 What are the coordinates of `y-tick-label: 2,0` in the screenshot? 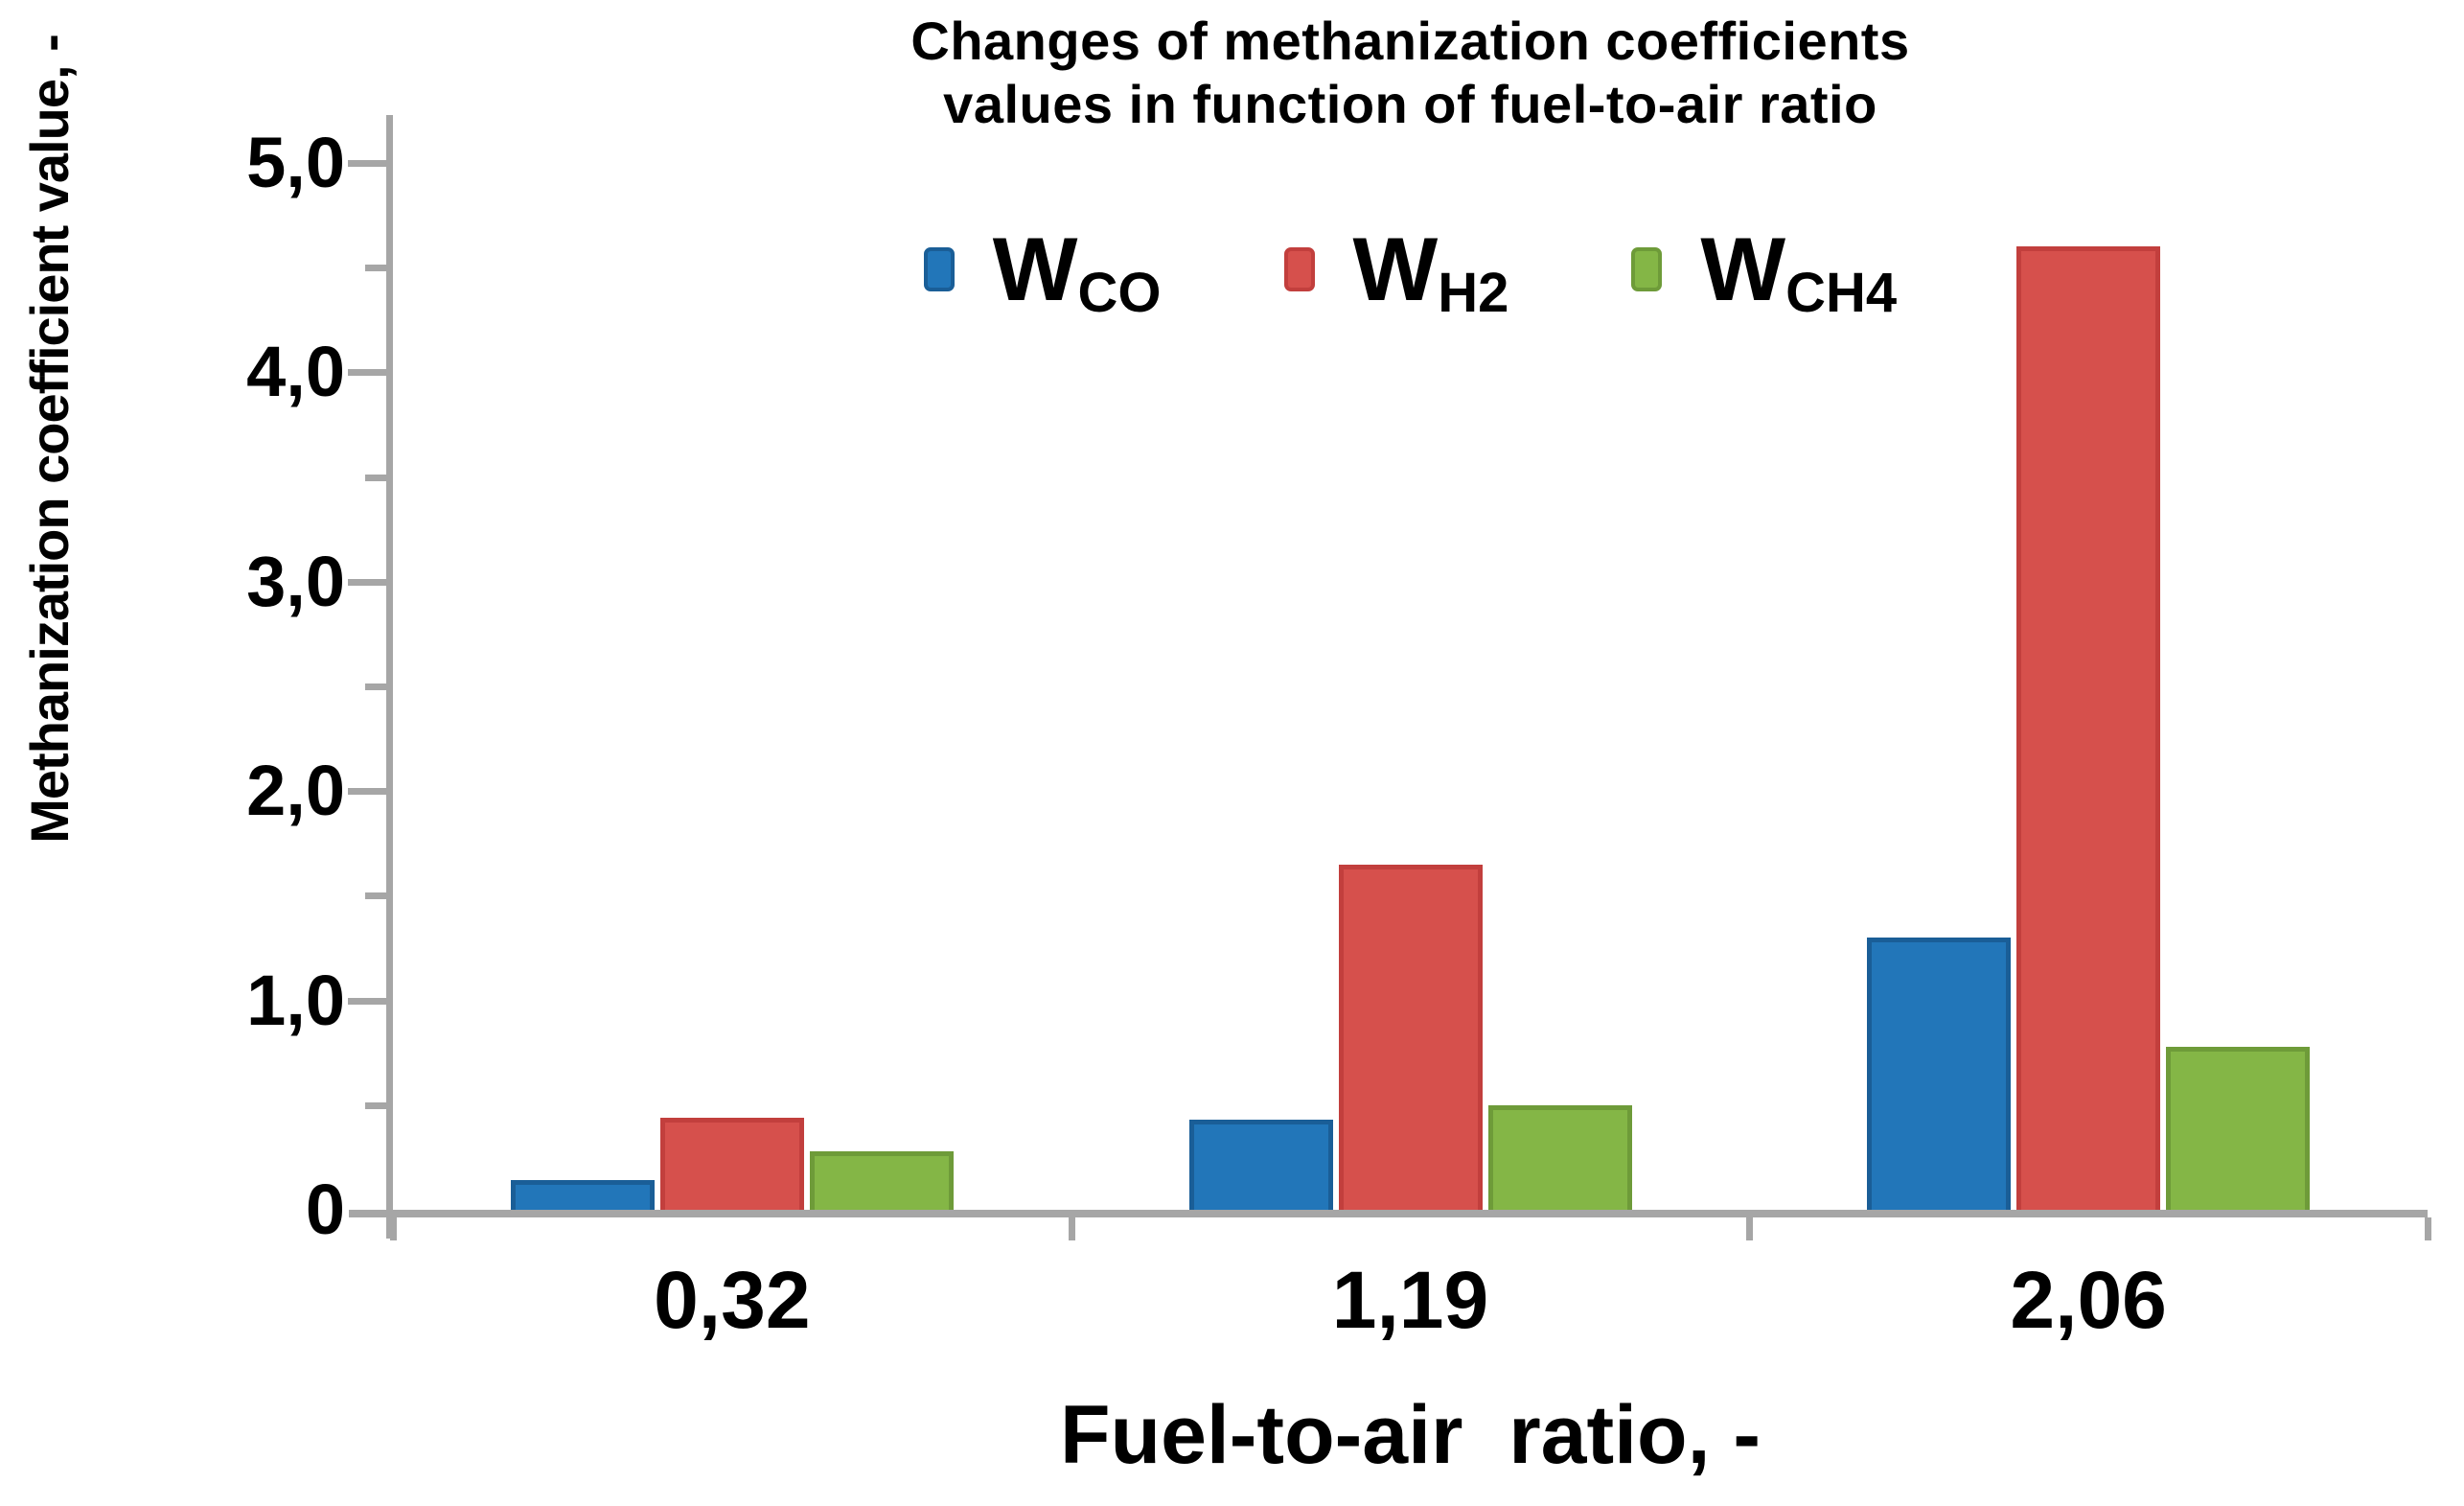 It's located at (295, 791).